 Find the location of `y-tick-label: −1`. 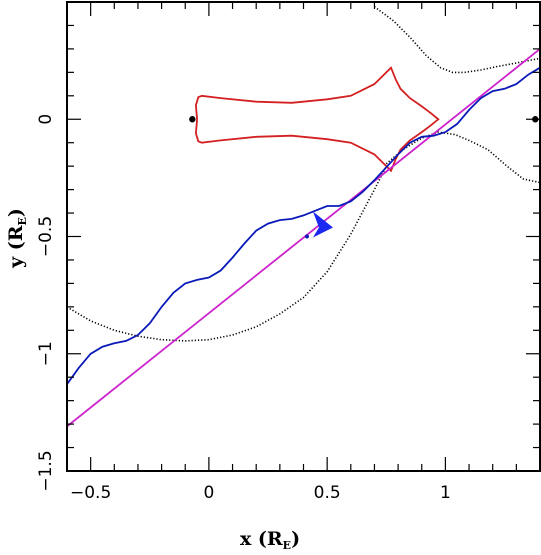

y-tick-label: −1 is located at coordinates (46, 353).